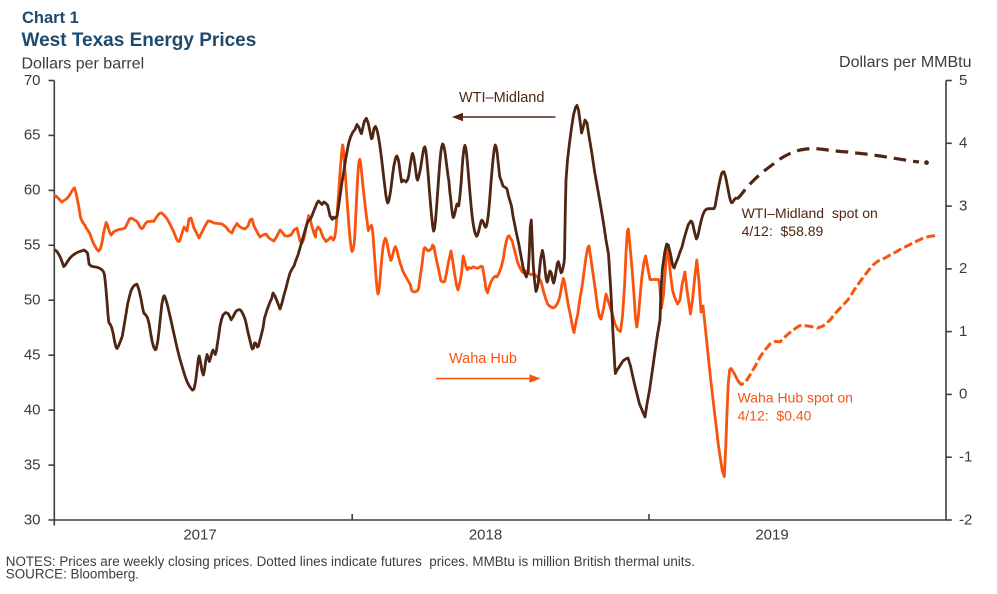 This screenshot has width=997, height=594. Describe the element at coordinates (32, 355) in the screenshot. I see `svg-text: 45` at that location.